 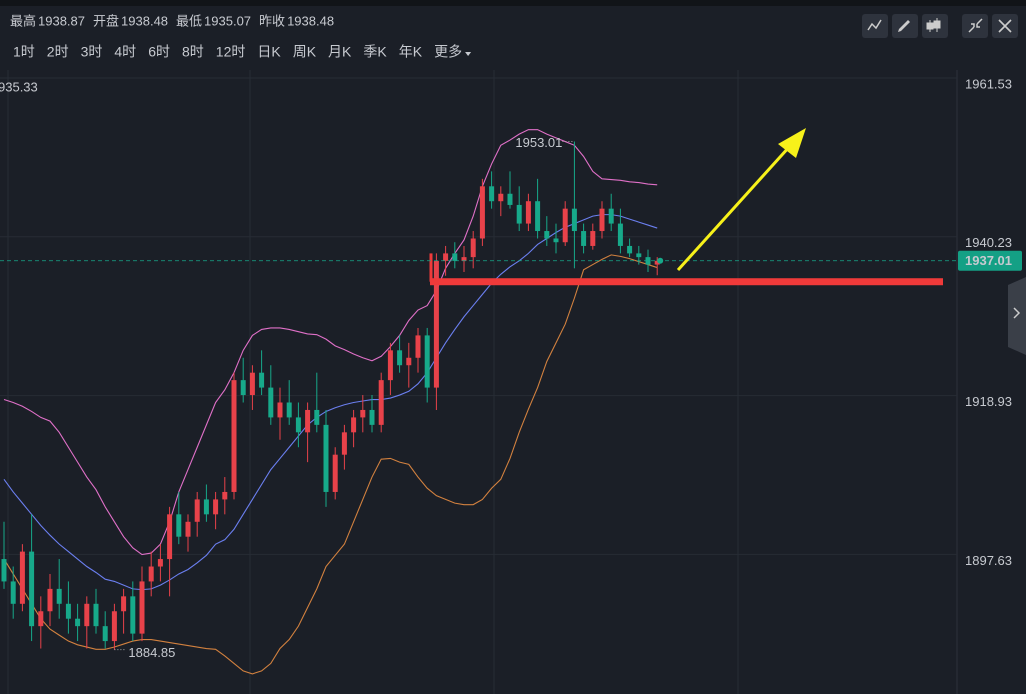 What do you see at coordinates (92, 52) in the screenshot?
I see `period-tab: 3时` at bounding box center [92, 52].